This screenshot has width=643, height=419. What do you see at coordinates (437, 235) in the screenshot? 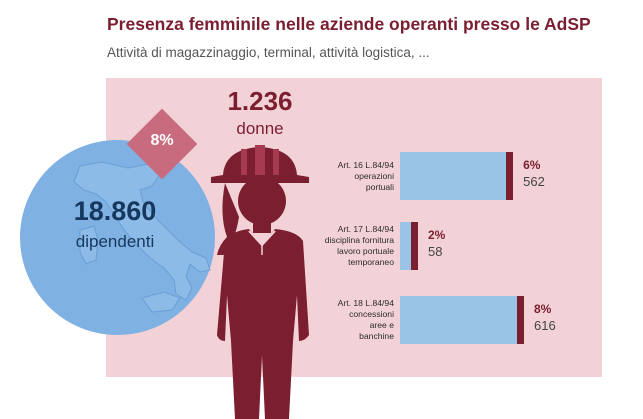
I see `bar-percent-label: 2%` at bounding box center [437, 235].